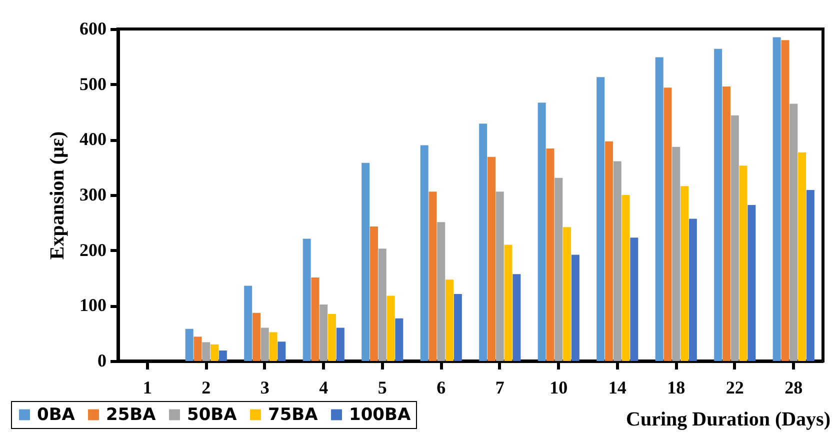 The image size is (833, 434). I want to click on x-tick-label: 5, so click(382, 388).